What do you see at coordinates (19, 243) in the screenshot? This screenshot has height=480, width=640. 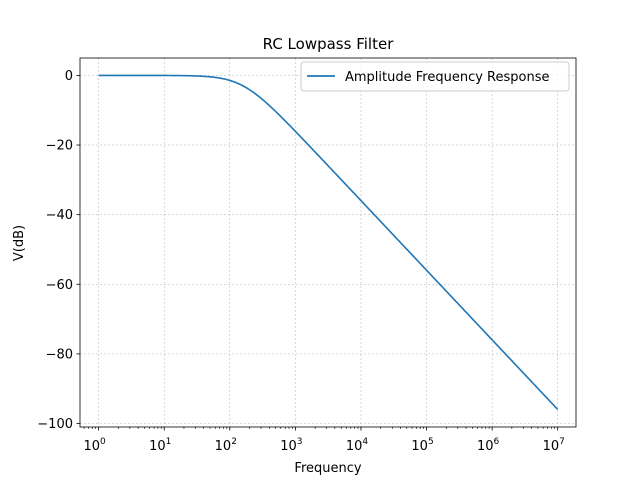 I see `y-axis-label: V(dB)` at bounding box center [19, 243].